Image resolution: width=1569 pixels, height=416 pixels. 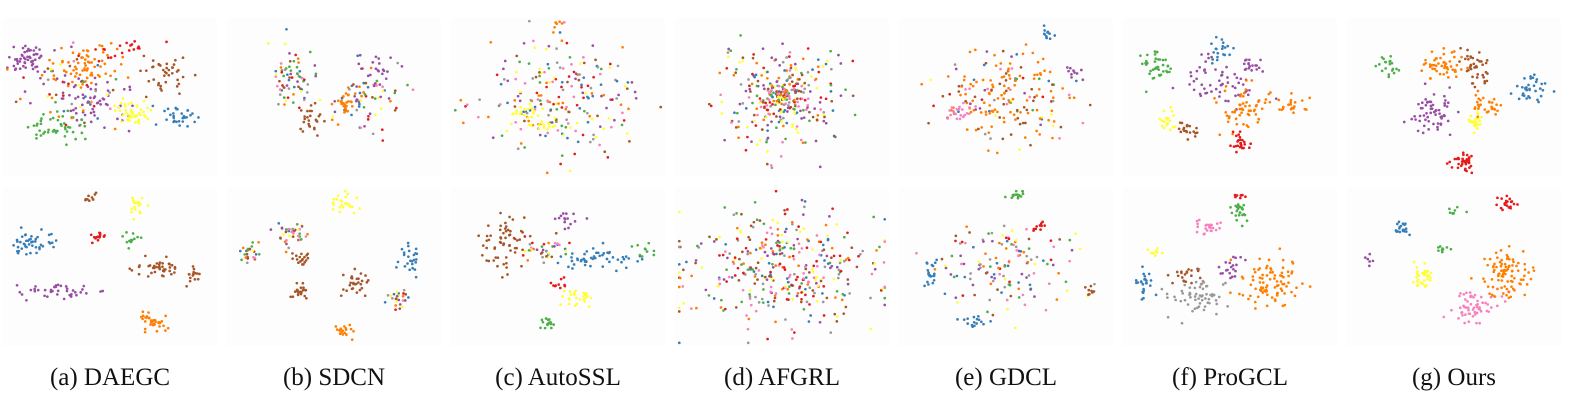 What do you see at coordinates (1006, 89) in the screenshot?
I see `scatter-plot` at bounding box center [1006, 89].